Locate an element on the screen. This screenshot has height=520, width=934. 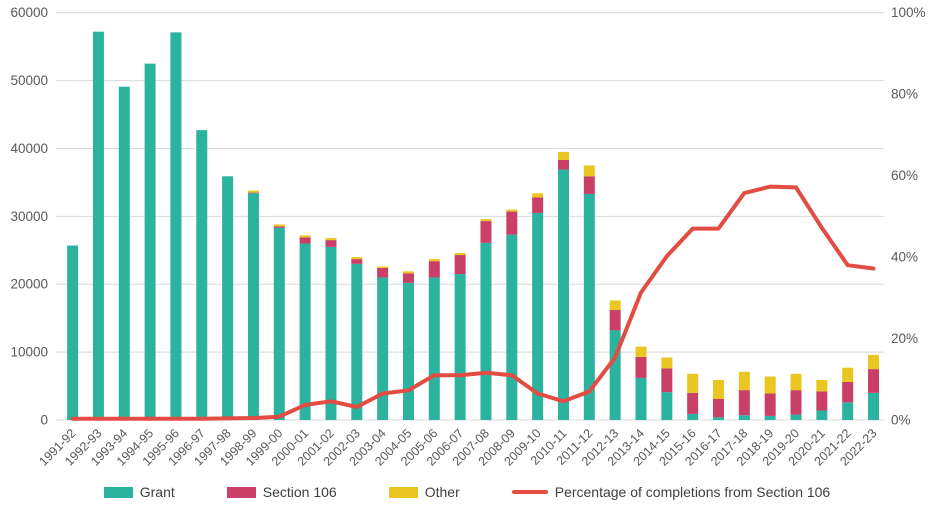
y-axis-tick-label: 40000 is located at coordinates (29, 148).